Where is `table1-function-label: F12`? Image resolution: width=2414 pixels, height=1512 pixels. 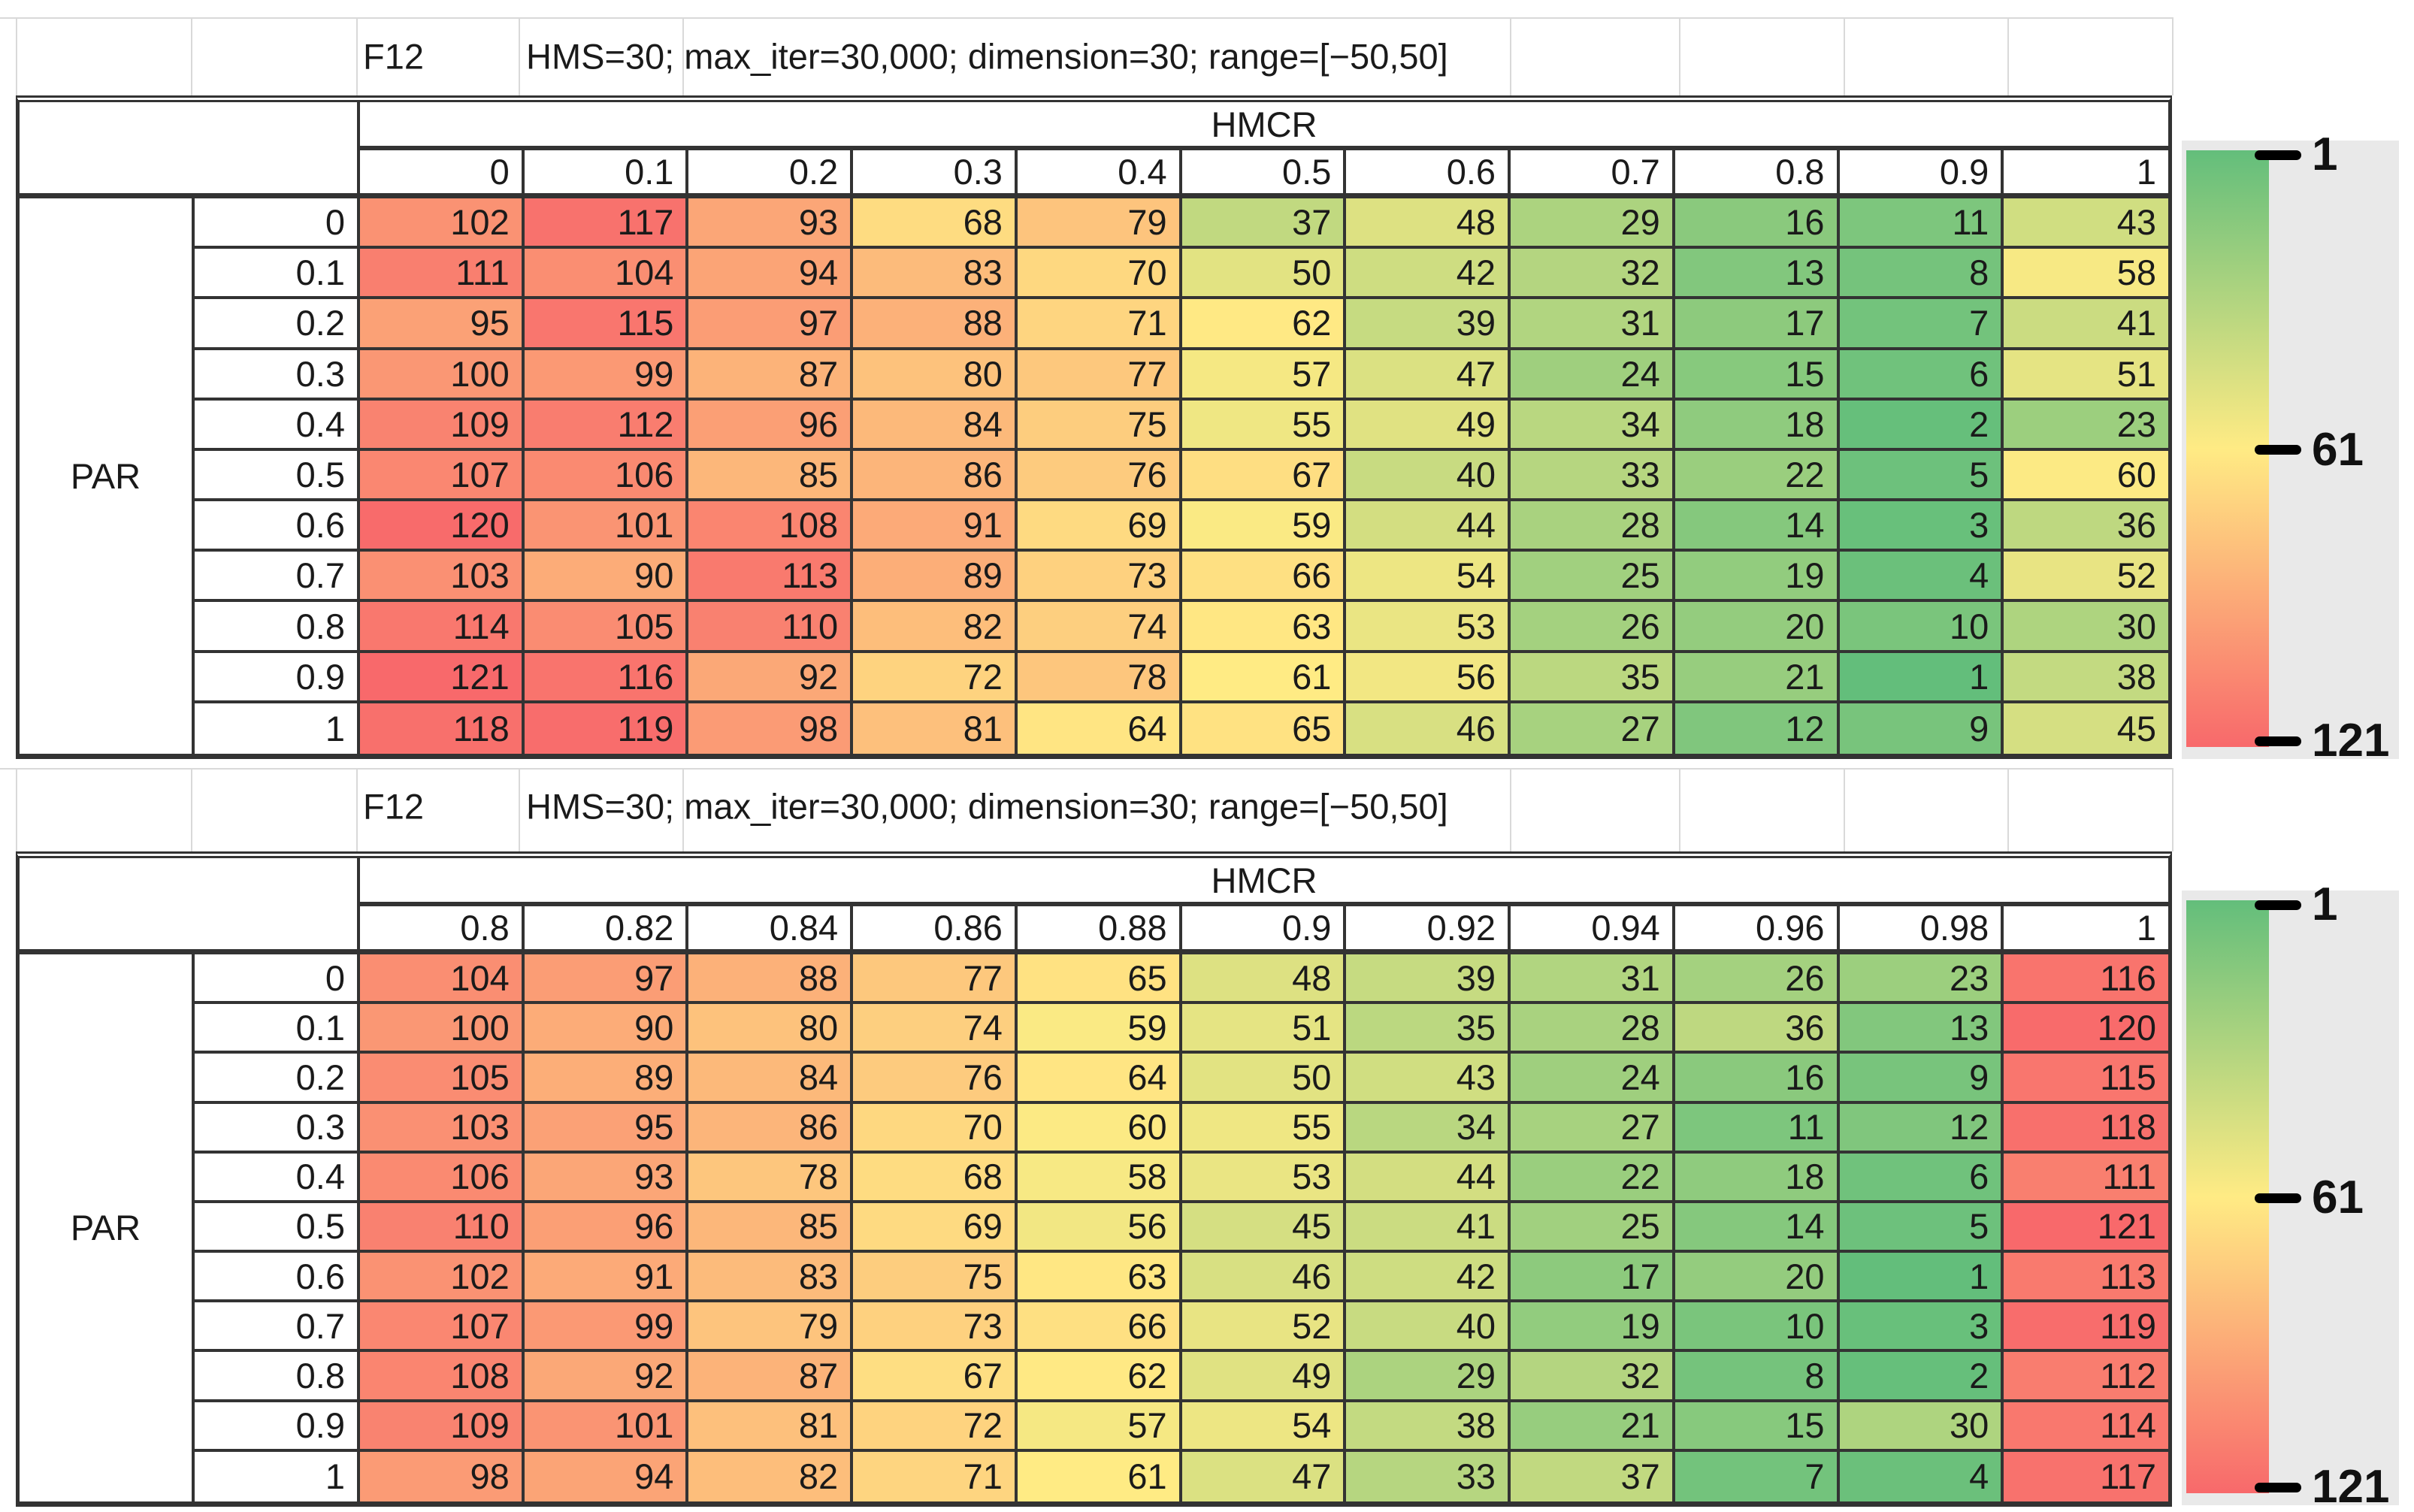
table1-function-label: F12 is located at coordinates (393, 56).